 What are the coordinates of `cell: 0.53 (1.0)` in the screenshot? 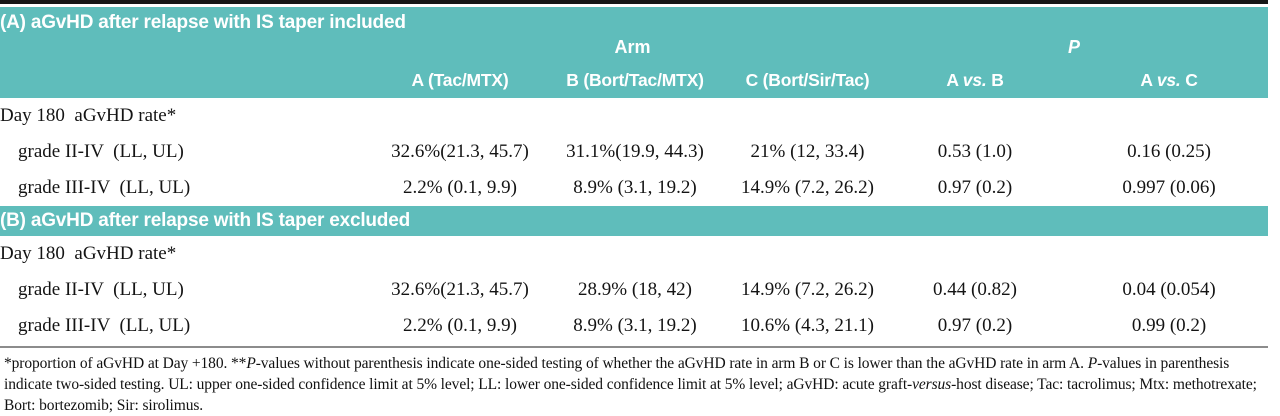 It's located at (975, 151).